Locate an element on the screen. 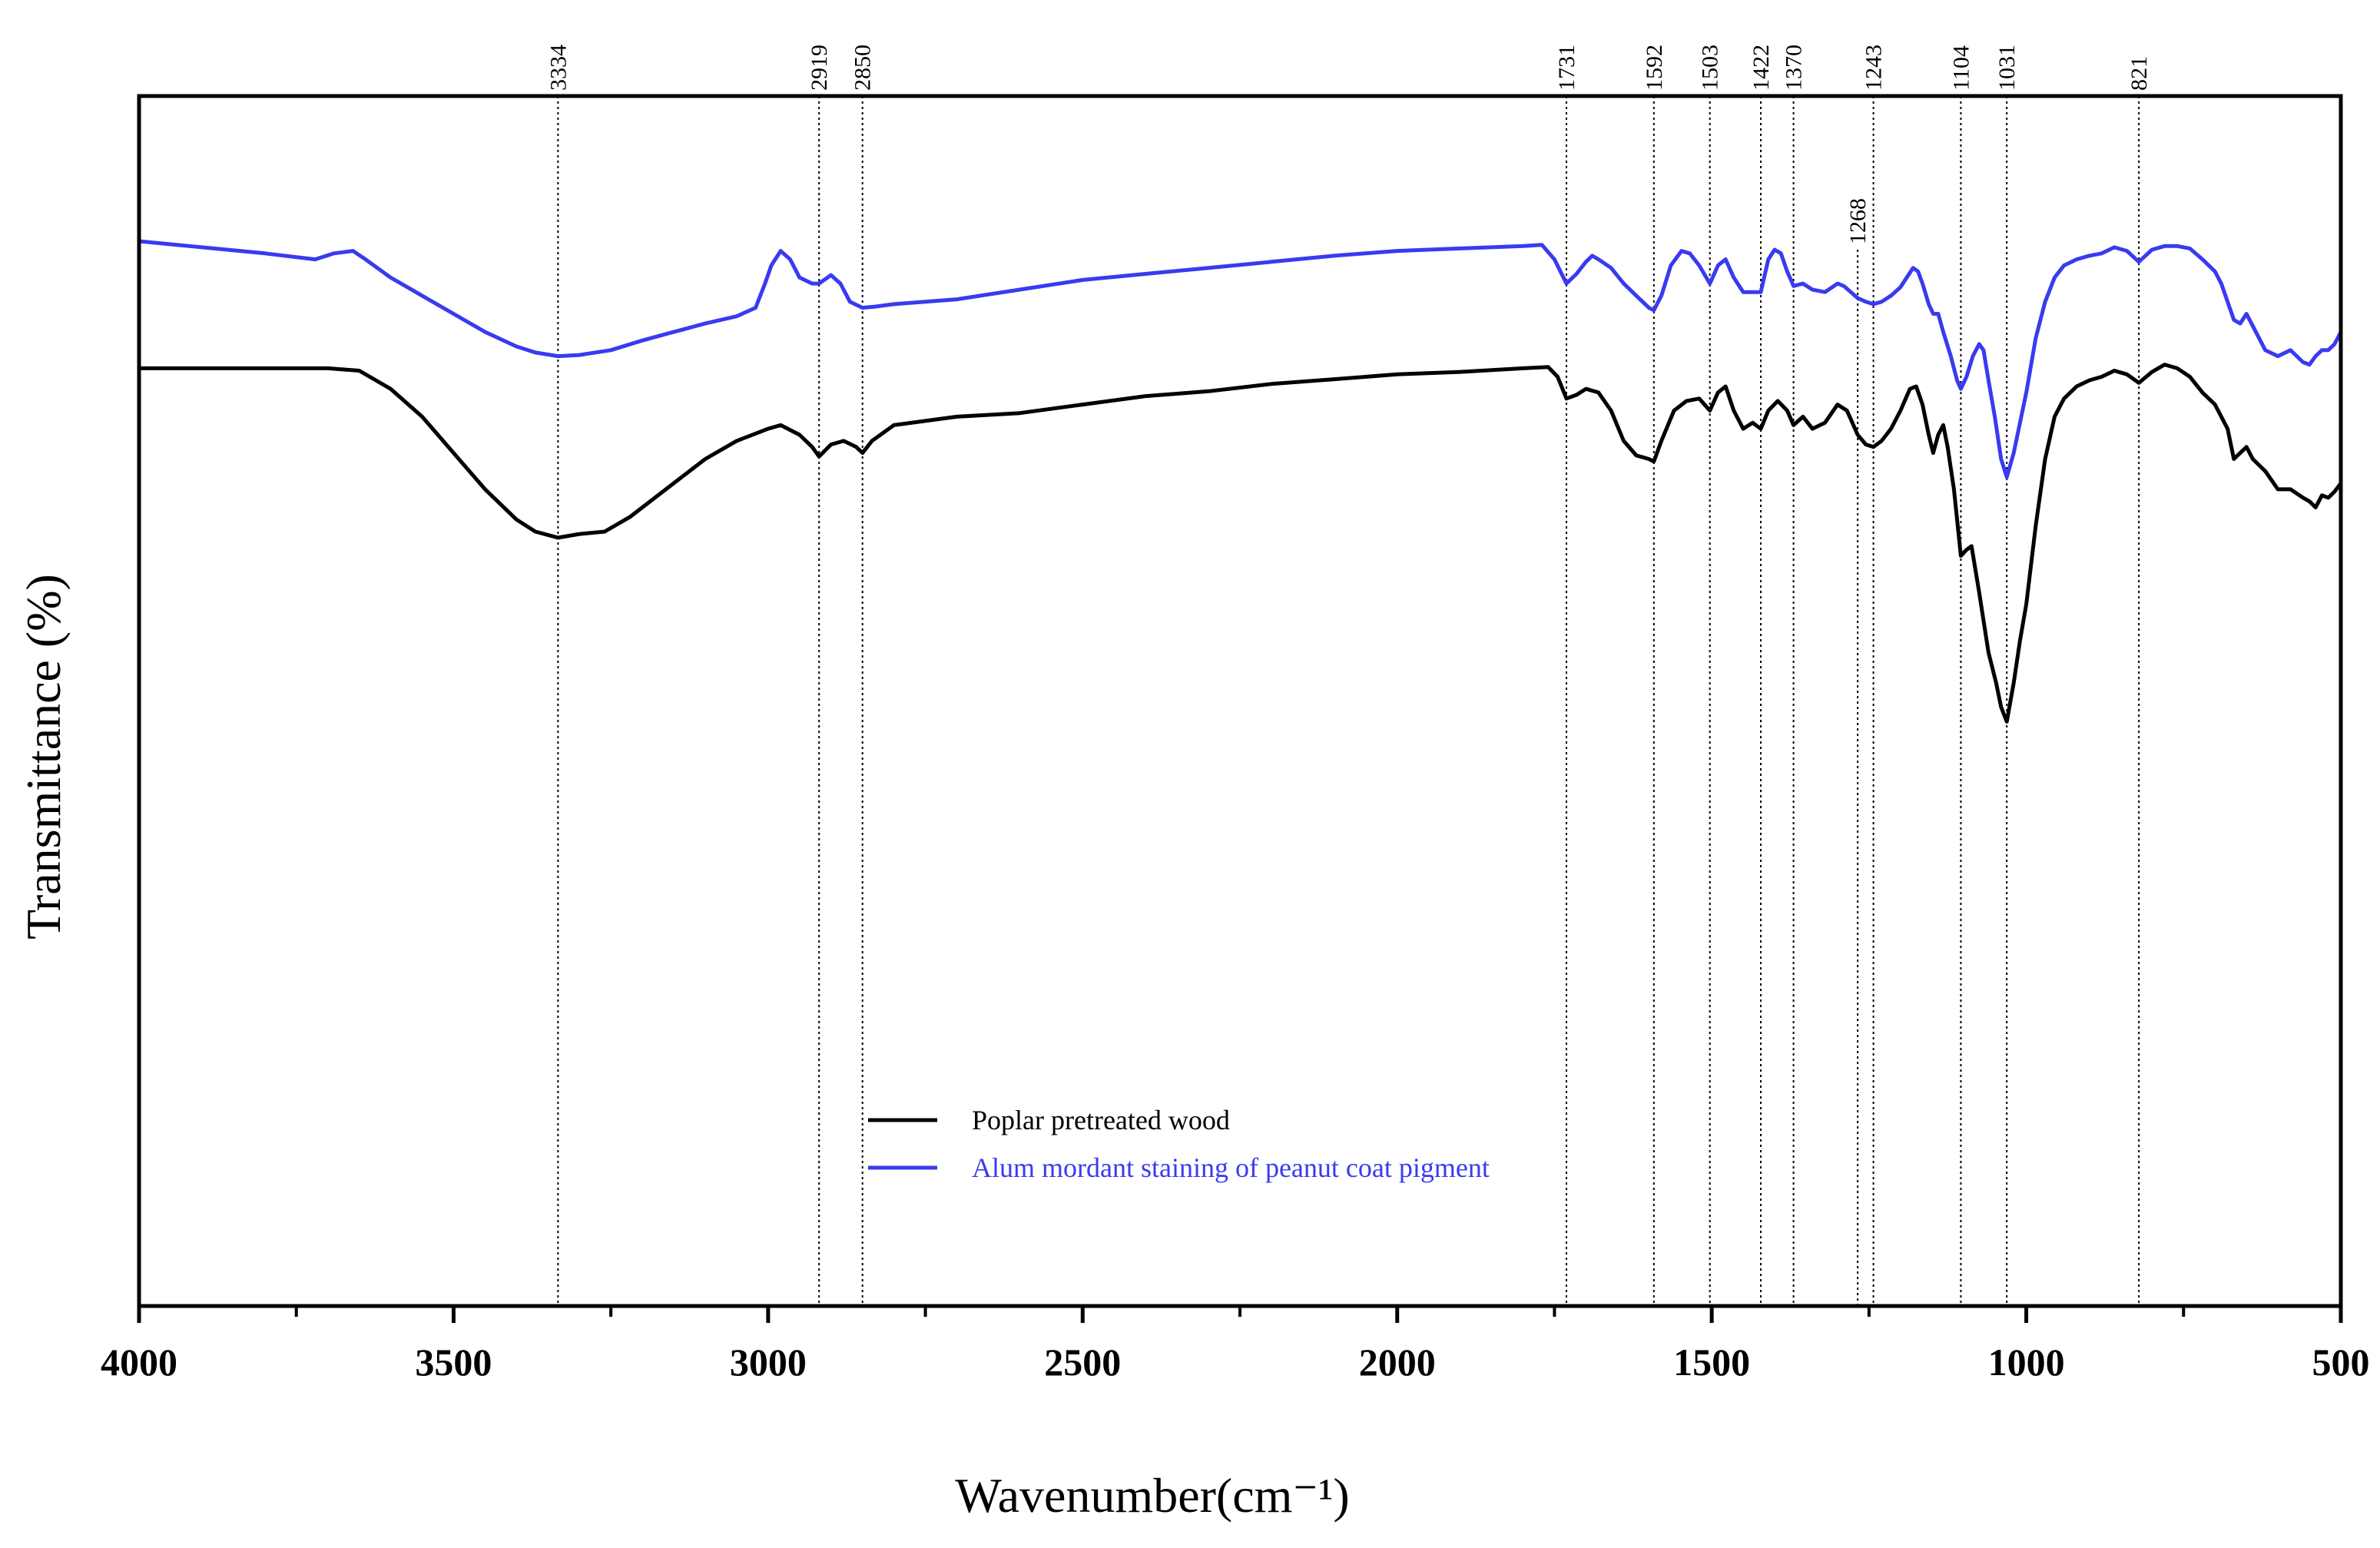  x-tick-label-1000: 1000 is located at coordinates (2026, 1362).